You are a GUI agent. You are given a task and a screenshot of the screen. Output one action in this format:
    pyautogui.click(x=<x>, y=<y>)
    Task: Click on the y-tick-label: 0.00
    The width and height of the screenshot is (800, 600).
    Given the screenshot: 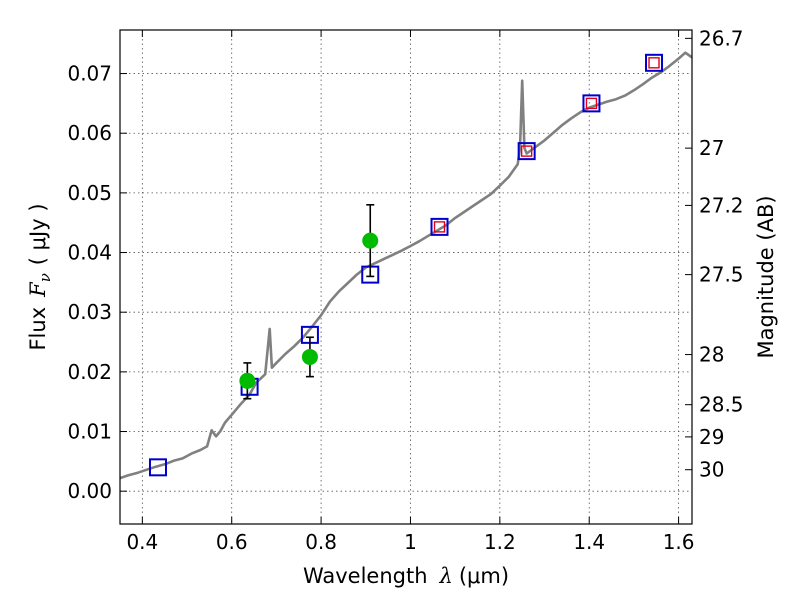 What is the action you would take?
    pyautogui.click(x=89, y=491)
    